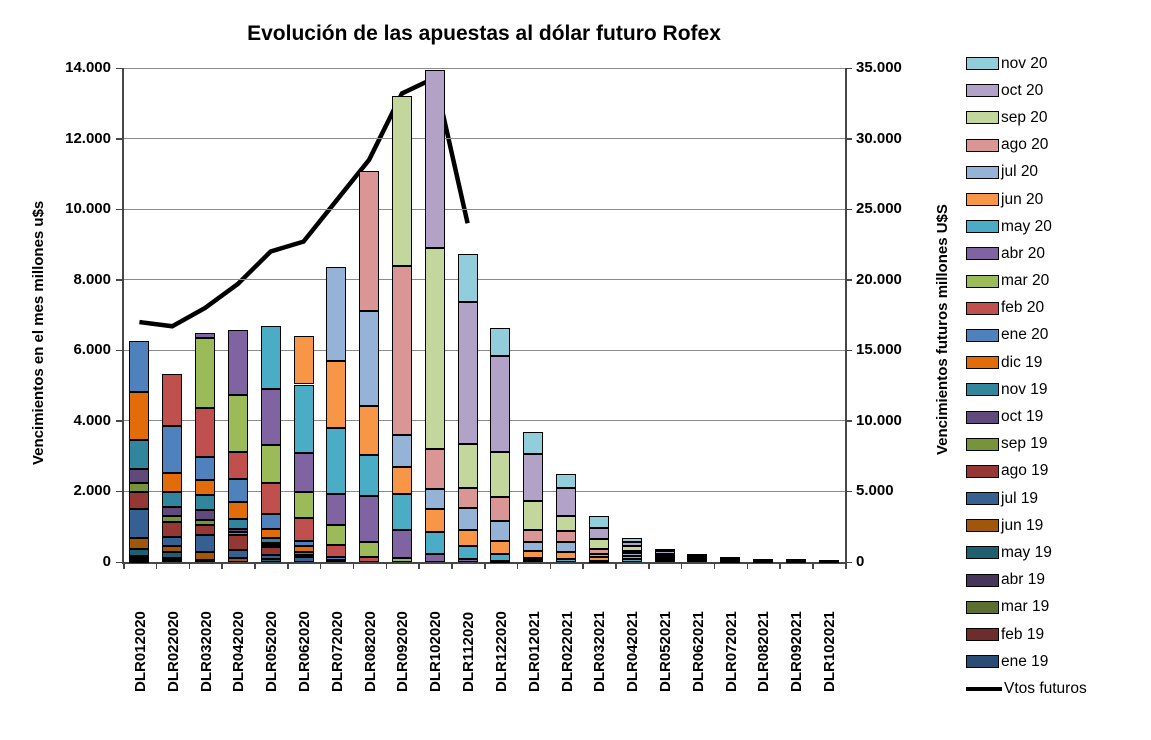 This screenshot has height=740, width=1151. I want to click on left-axis-tick-label: 2.000, so click(92, 491).